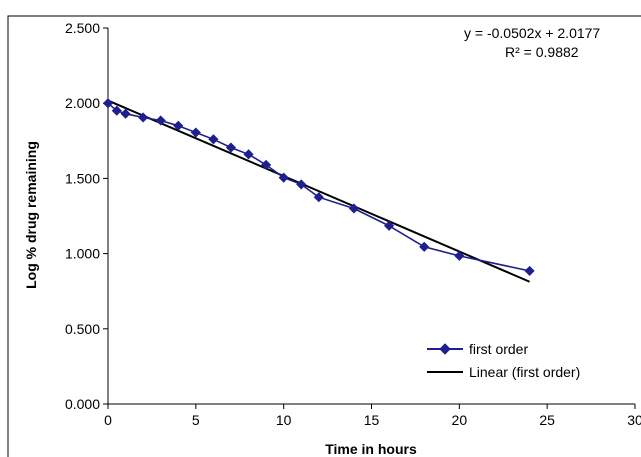  Describe the element at coordinates (524, 372) in the screenshot. I see `legend-trendline-label: Linear (first order)` at that location.